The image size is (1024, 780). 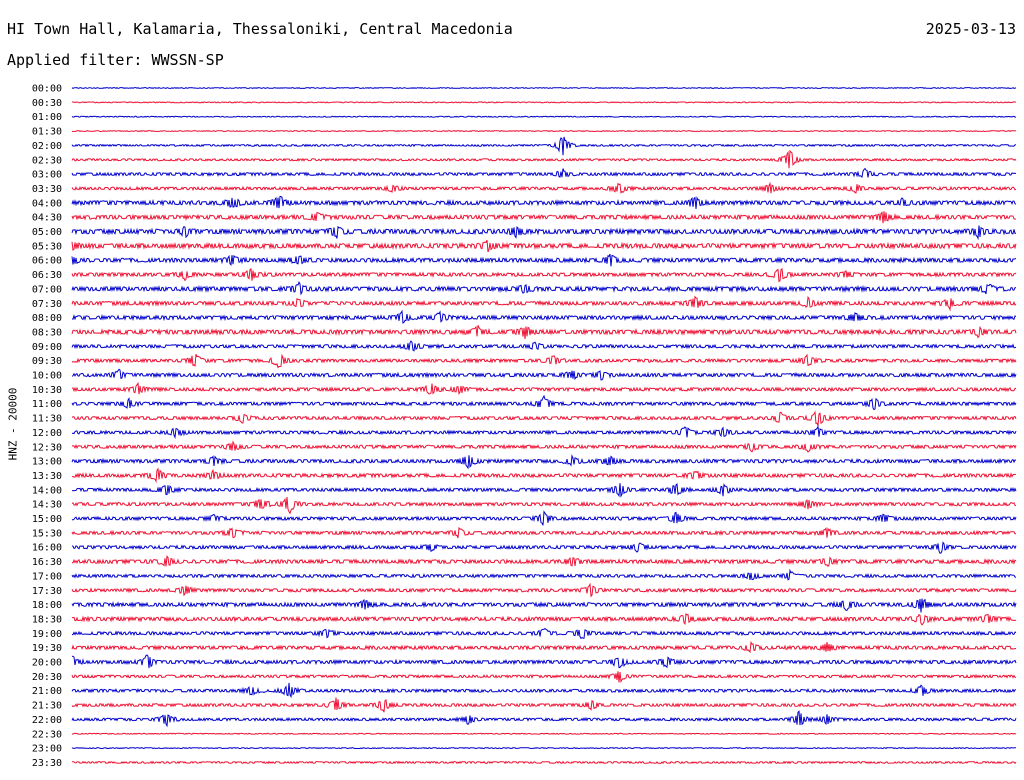 What do you see at coordinates (47, 376) in the screenshot?
I see `row-time-label: 10:00` at bounding box center [47, 376].